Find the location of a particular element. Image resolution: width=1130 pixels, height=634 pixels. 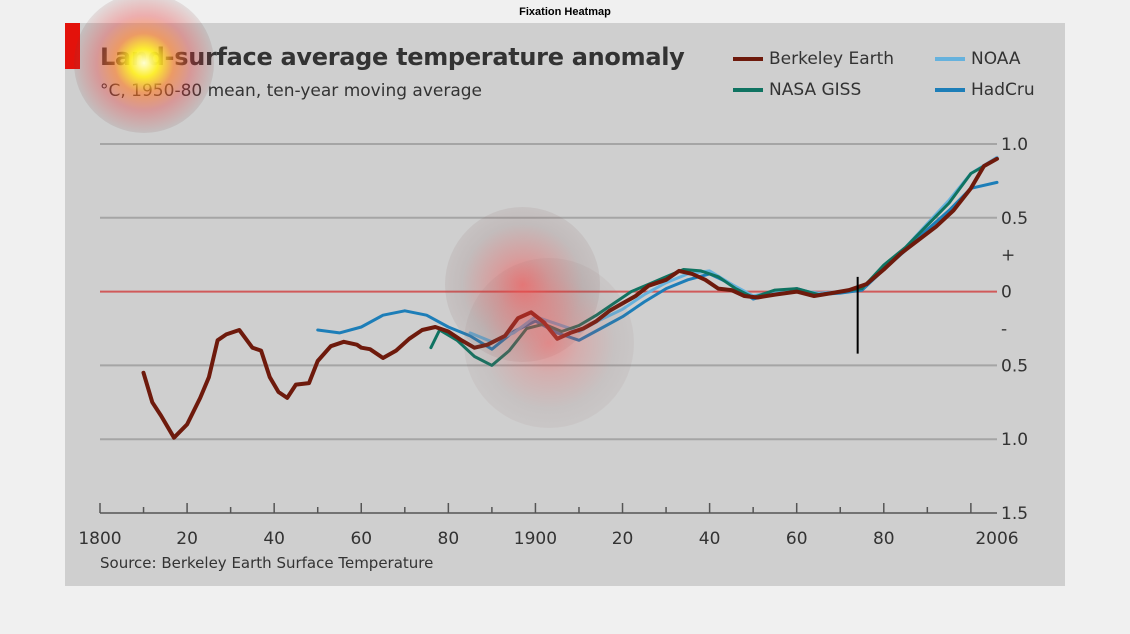

y-tick-label-6: 1.0 is located at coordinates (1014, 440).